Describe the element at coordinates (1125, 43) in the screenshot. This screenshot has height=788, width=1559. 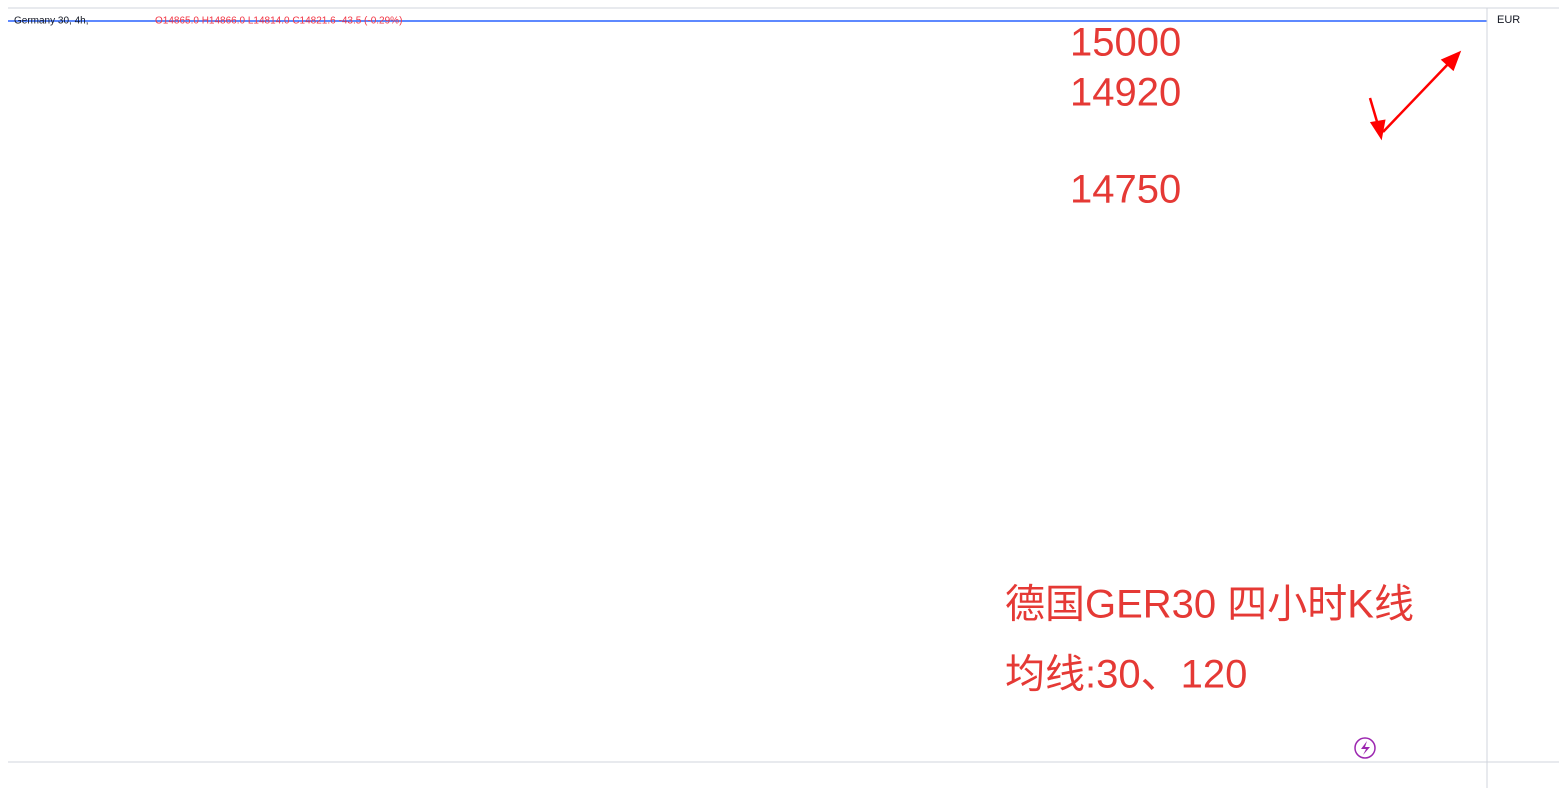
I see `annotation: 15000` at that location.